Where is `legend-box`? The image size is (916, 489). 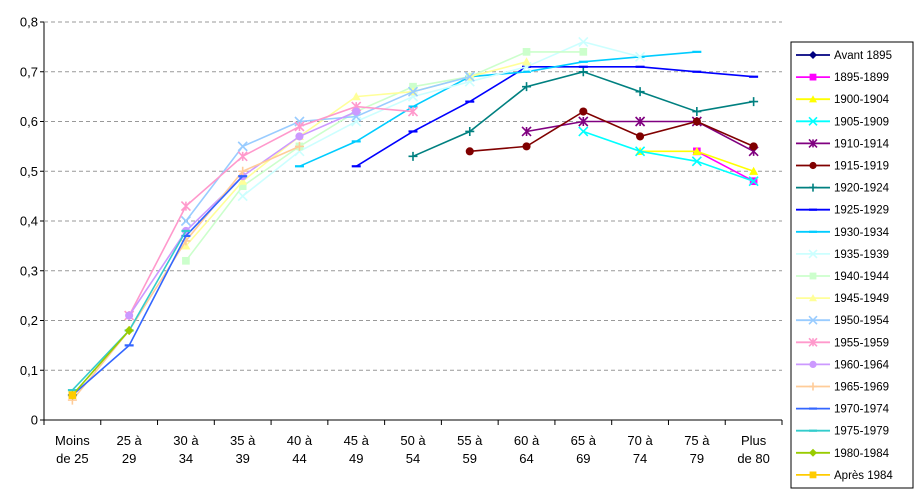 legend-box is located at coordinates (852, 265).